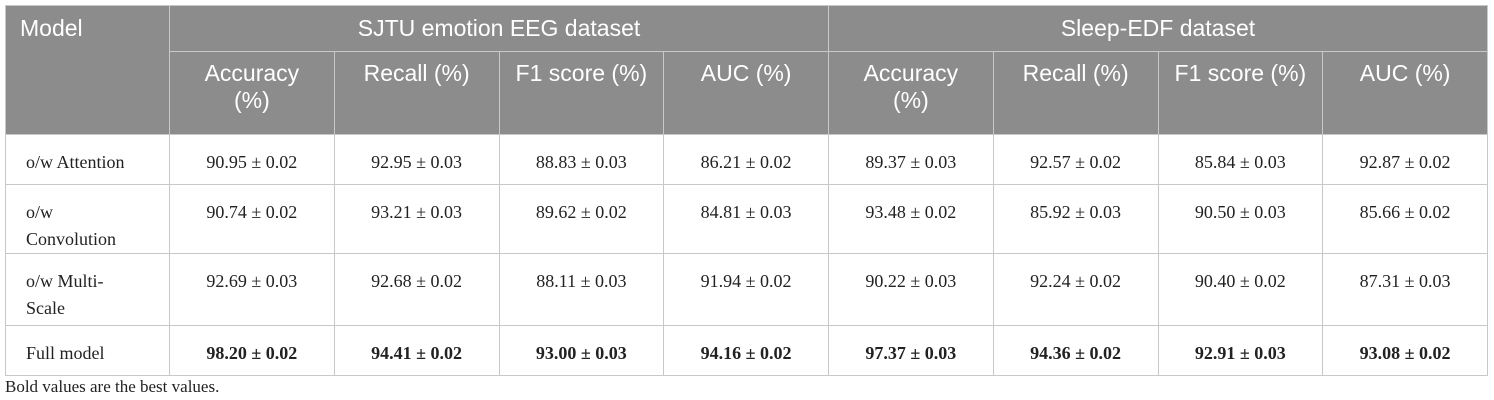  I want to click on row-label: o/w Convolution, so click(71, 225).